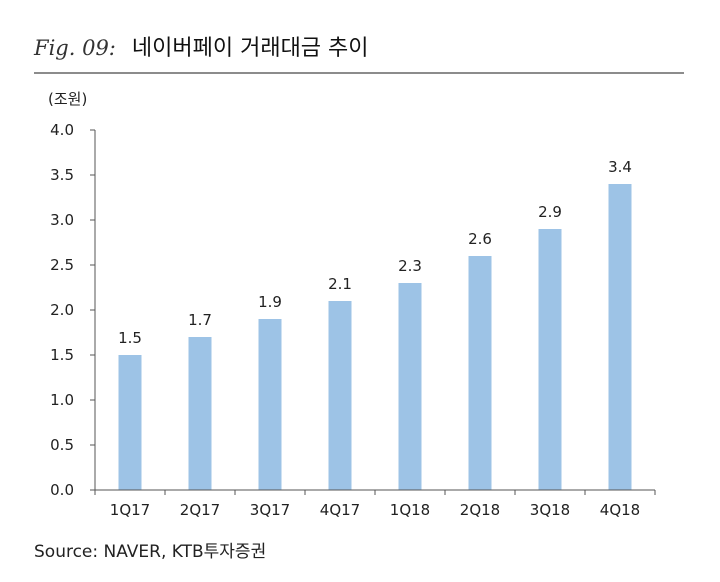  Describe the element at coordinates (62, 265) in the screenshot. I see `y-tick-label: 2.5` at that location.